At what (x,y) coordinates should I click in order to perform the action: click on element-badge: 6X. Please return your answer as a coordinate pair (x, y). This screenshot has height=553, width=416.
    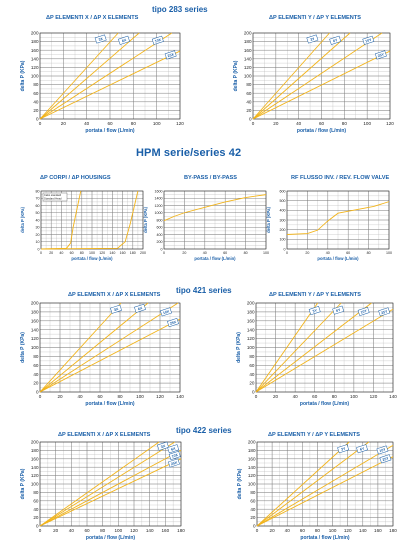
    Looking at the image, I should click on (140, 308).